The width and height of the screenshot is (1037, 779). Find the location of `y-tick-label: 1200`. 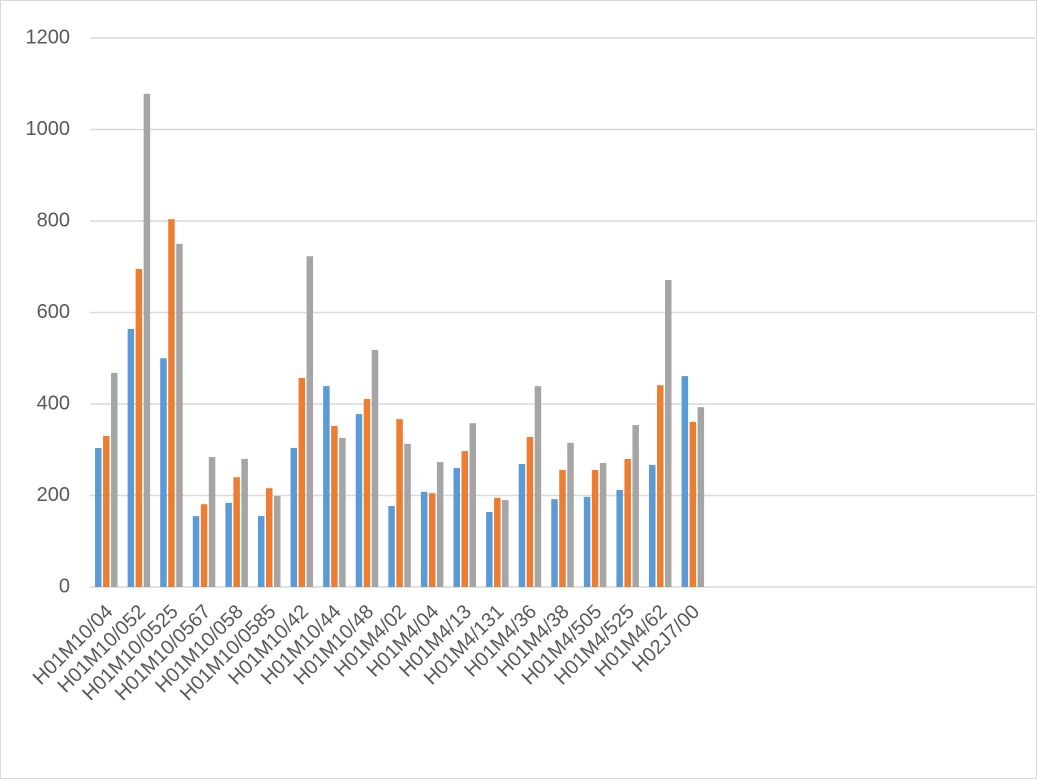

y-tick-label: 1200 is located at coordinates (48, 37).